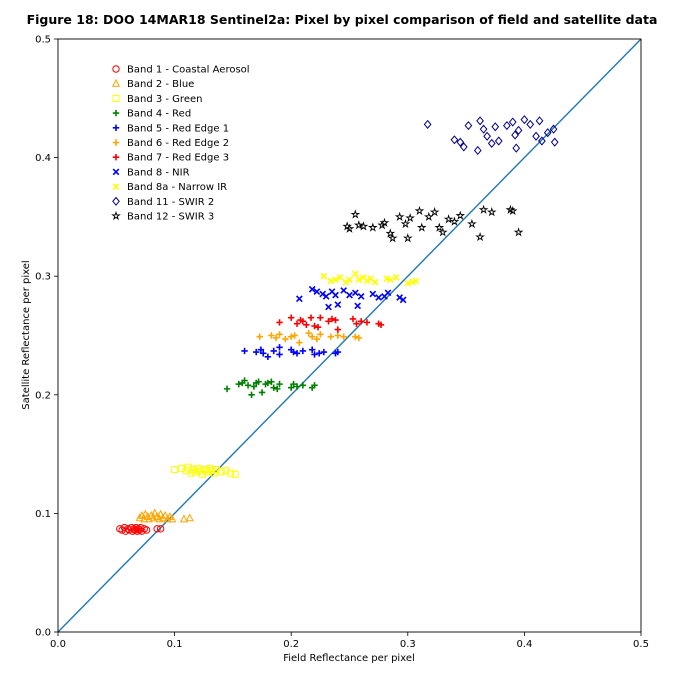 The width and height of the screenshot is (684, 684). What do you see at coordinates (181, 70) in the screenshot?
I see `legend-entry-band-1-coastal-aerosol: Band 1 - Coastal Aerosol` at bounding box center [181, 70].